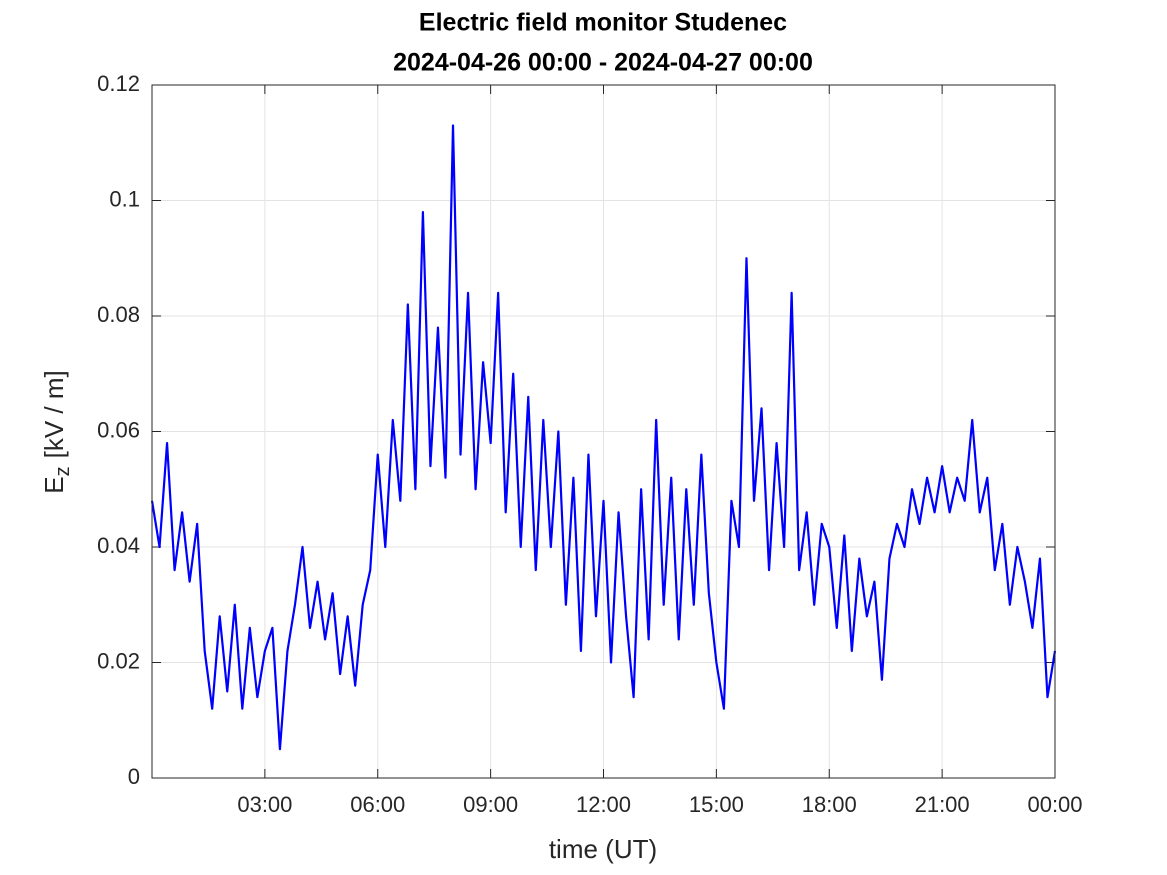 Image resolution: width=1167 pixels, height=875 pixels. Describe the element at coordinates (377, 804) in the screenshot. I see `x-tick-label: 06:00` at that location.